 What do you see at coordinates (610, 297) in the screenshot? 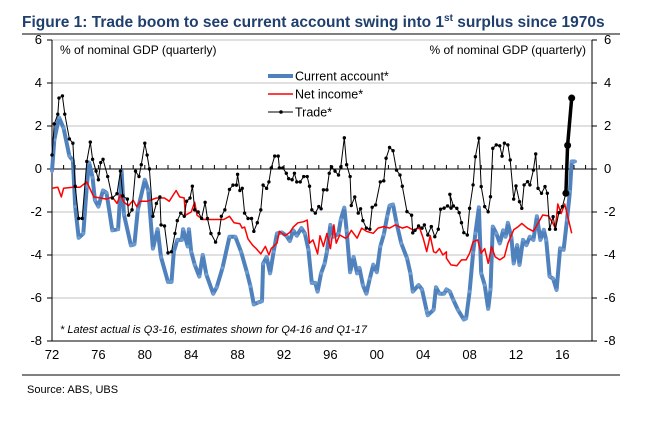
I see `y-tick-label-right: -6` at bounding box center [610, 297].